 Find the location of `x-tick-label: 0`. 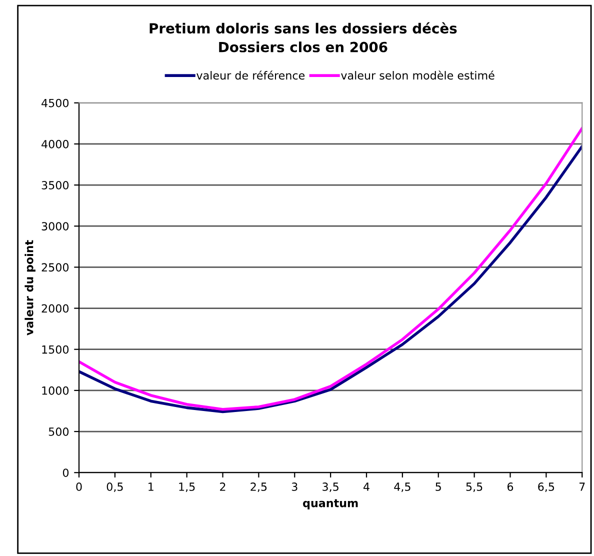

x-tick-label: 0 is located at coordinates (79, 486).